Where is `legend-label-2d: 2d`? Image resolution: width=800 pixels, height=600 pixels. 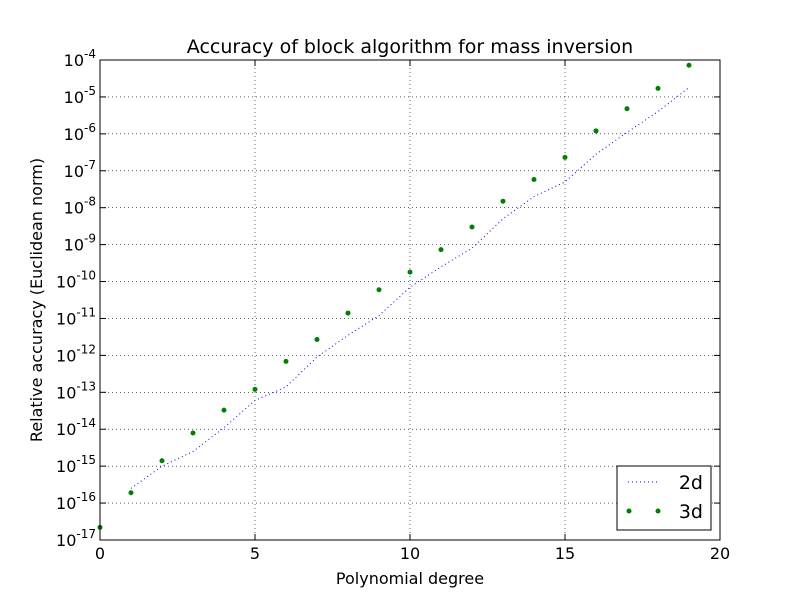
legend-label-2d: 2d is located at coordinates (691, 483).